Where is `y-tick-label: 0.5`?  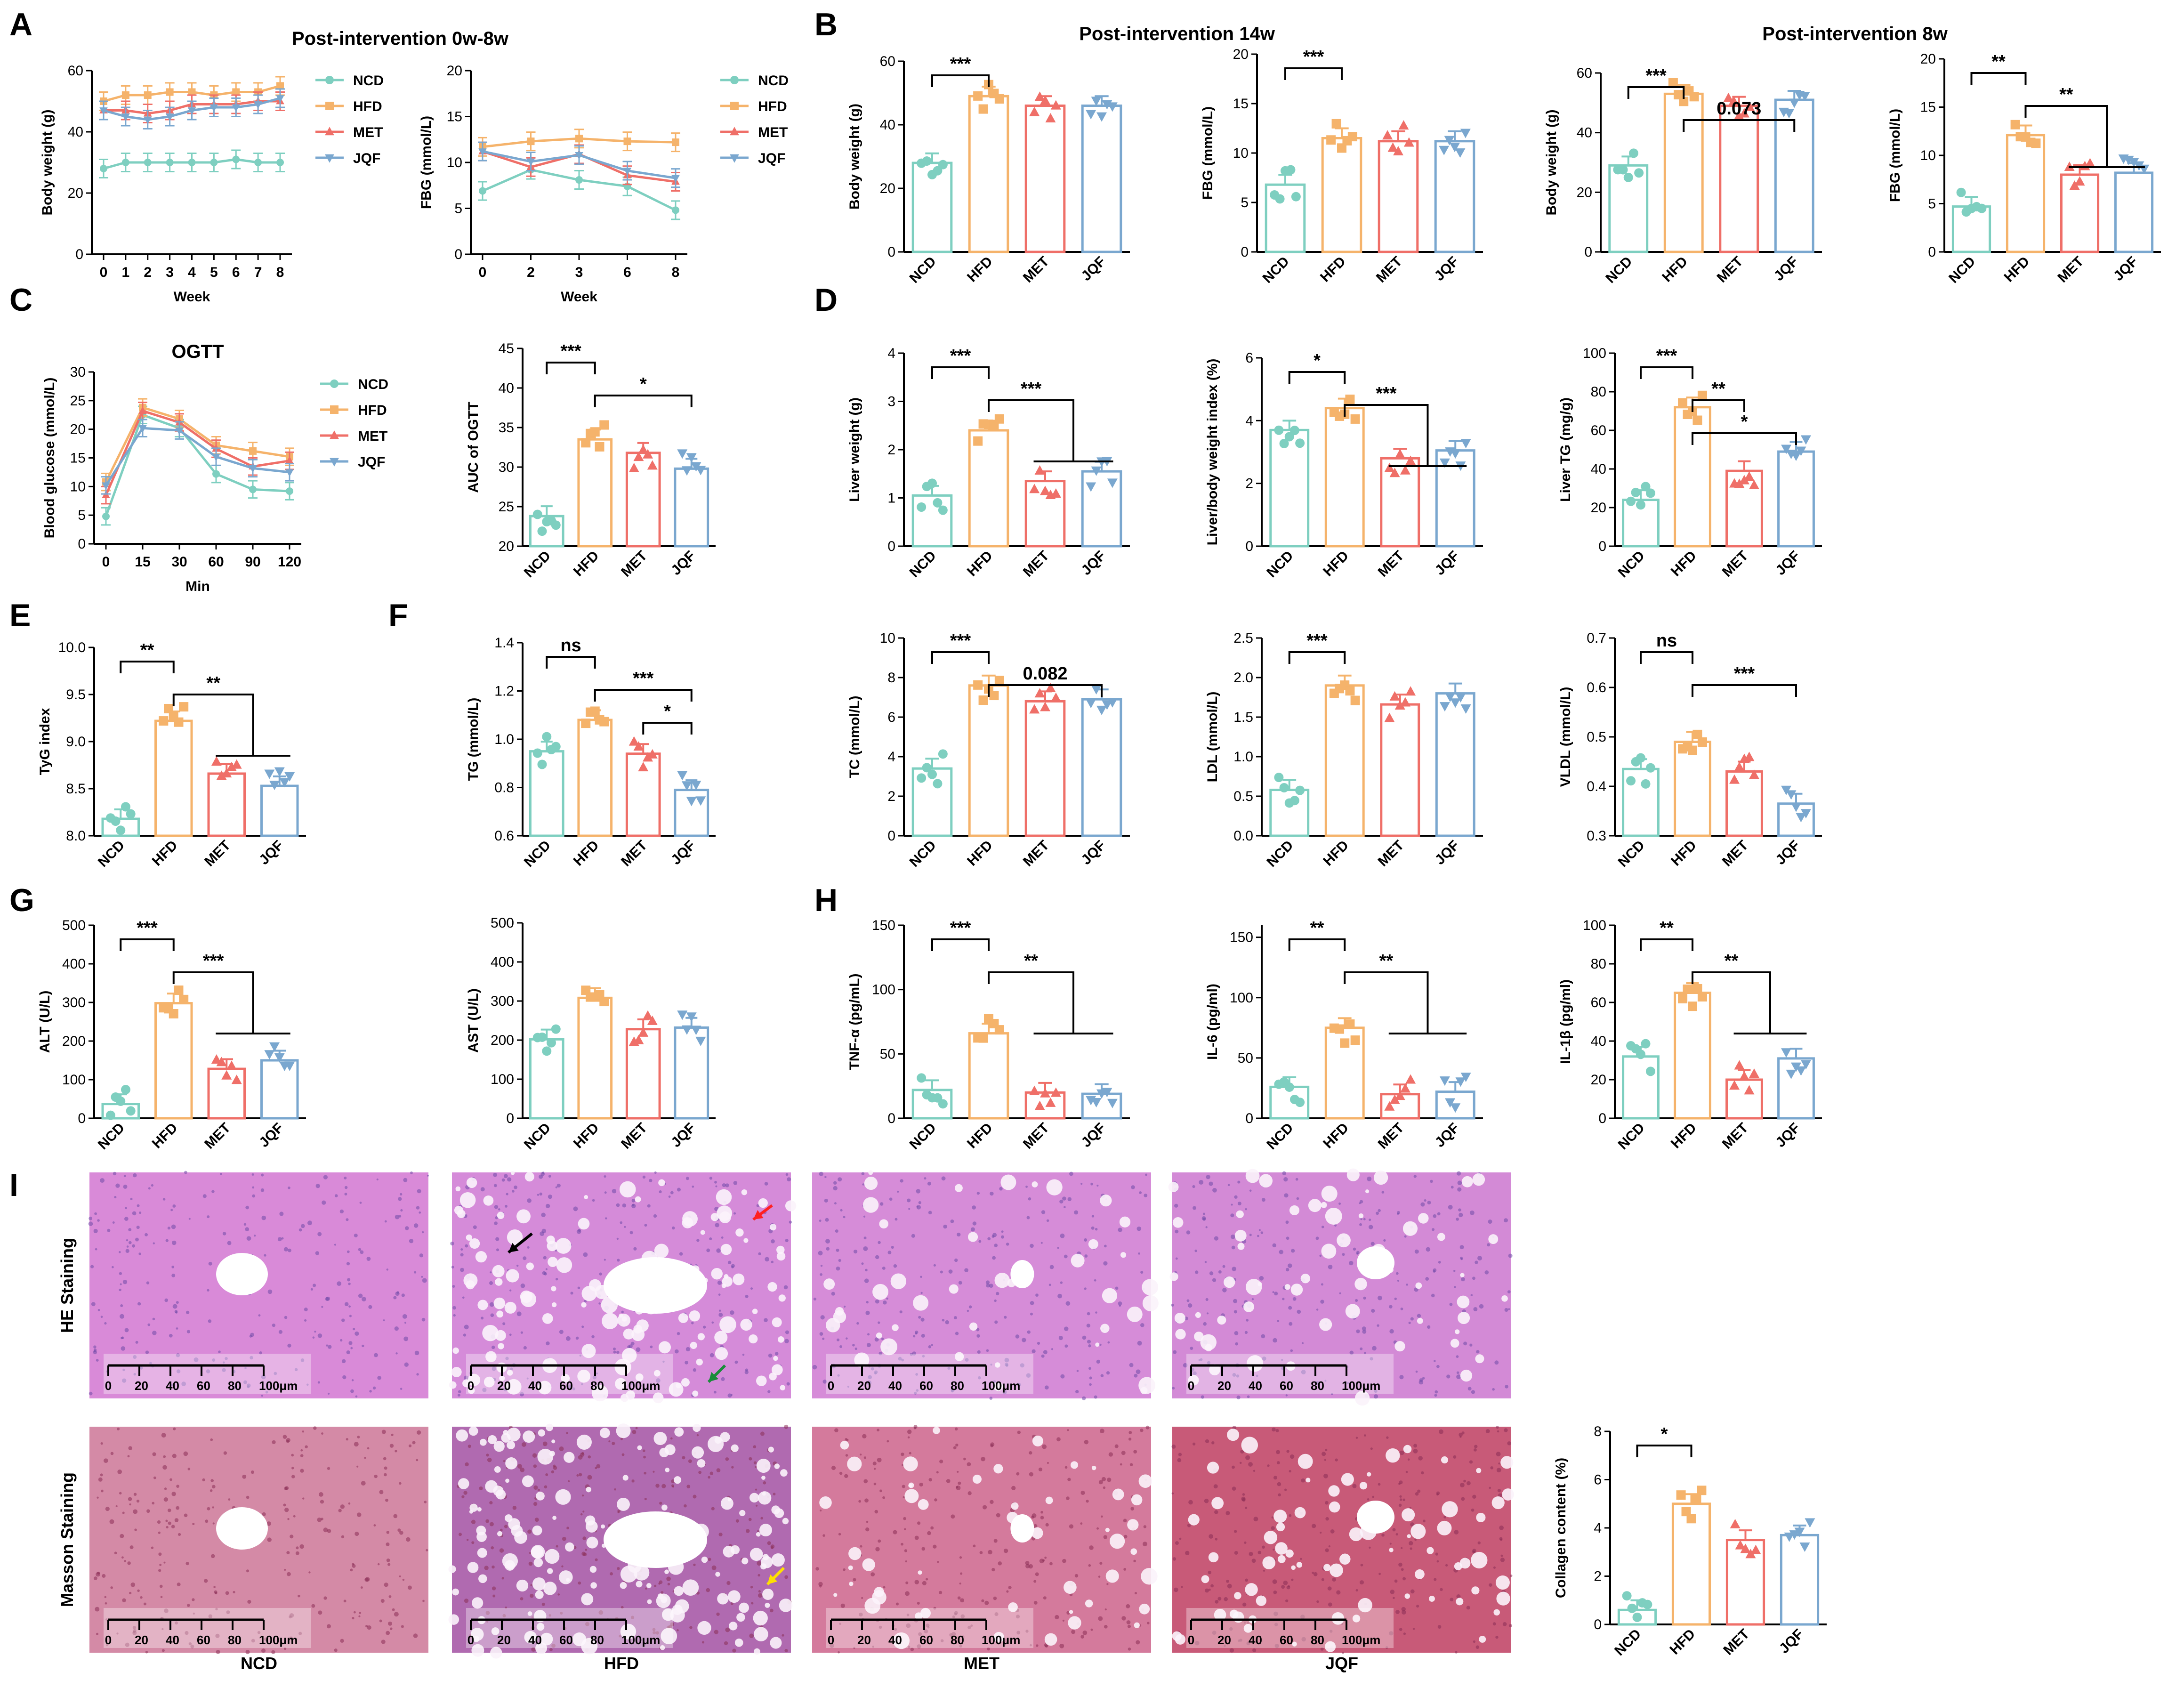
y-tick-label: 0.5 is located at coordinates (1596, 737).